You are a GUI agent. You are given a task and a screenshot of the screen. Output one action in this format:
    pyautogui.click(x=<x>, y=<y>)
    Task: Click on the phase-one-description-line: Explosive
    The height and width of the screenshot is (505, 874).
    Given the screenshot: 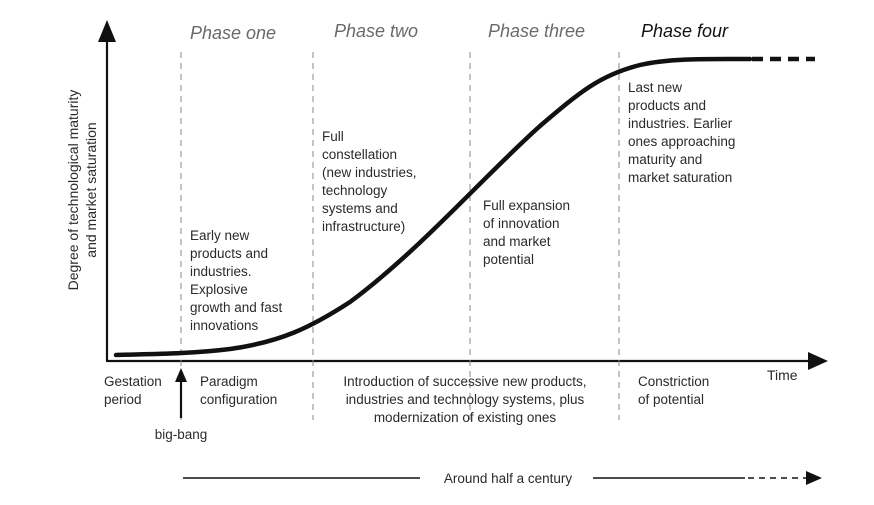 What is the action you would take?
    pyautogui.click(x=219, y=289)
    